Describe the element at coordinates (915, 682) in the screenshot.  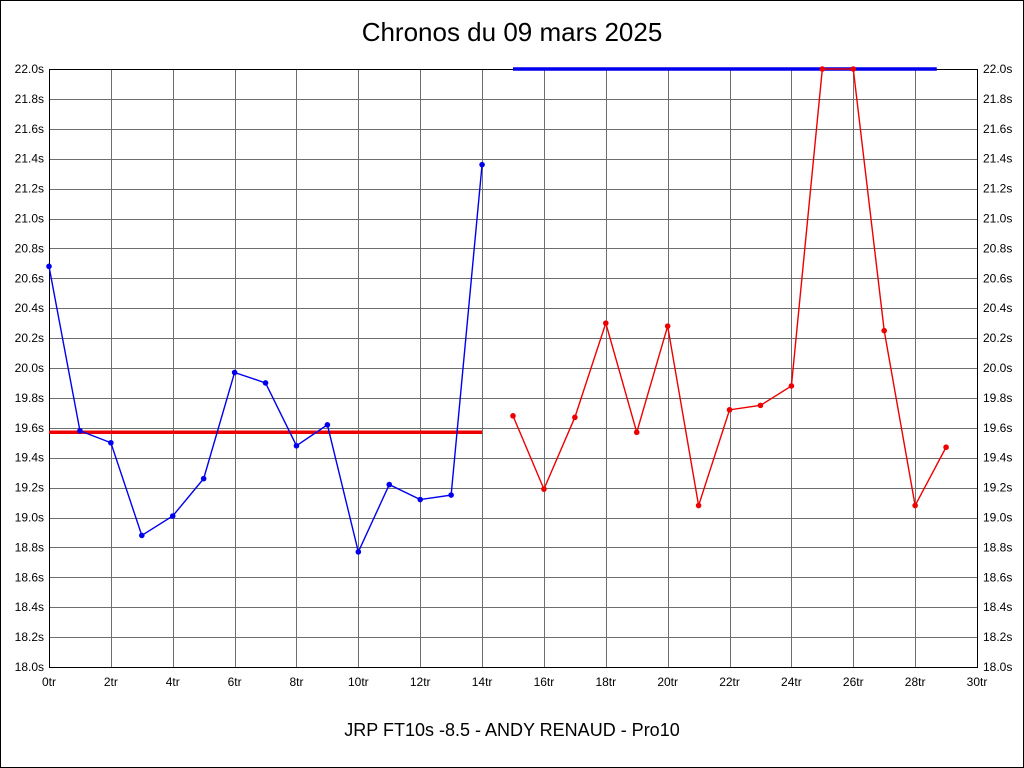
I see `svg-text: 28tr` at that location.